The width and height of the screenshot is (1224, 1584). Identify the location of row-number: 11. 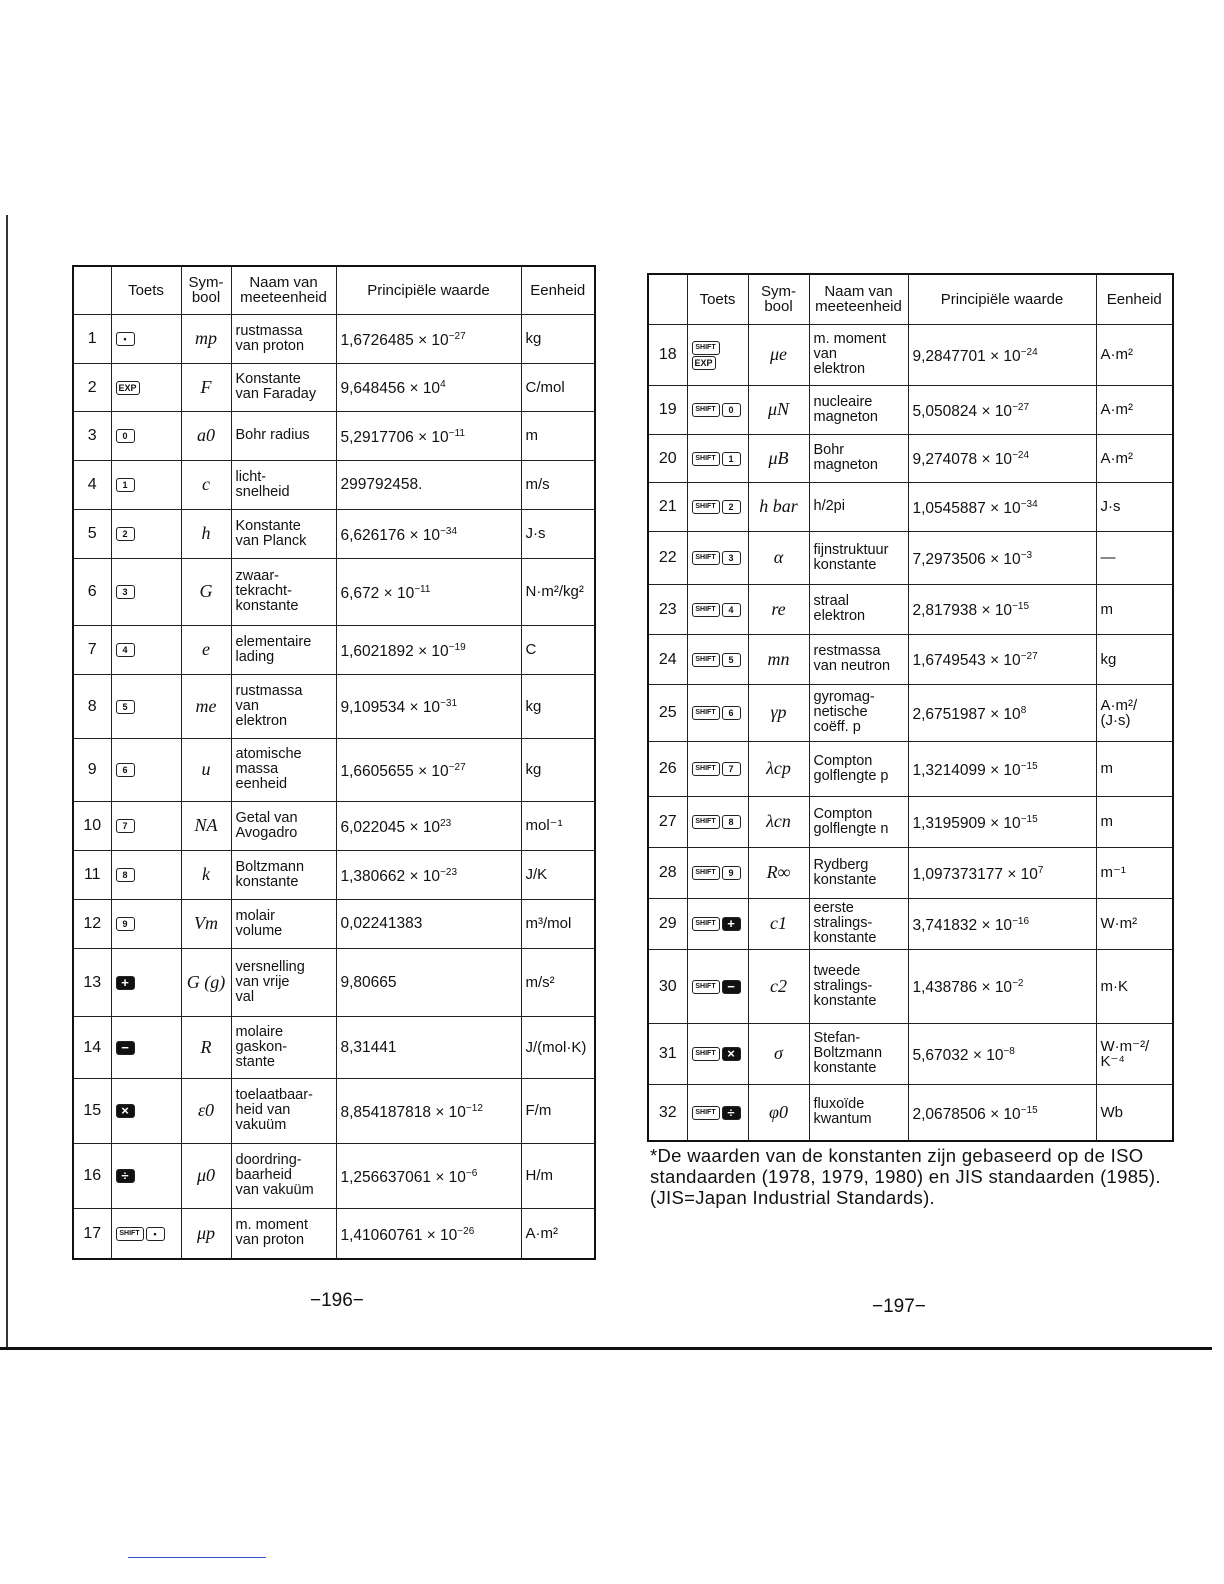
(92, 874).